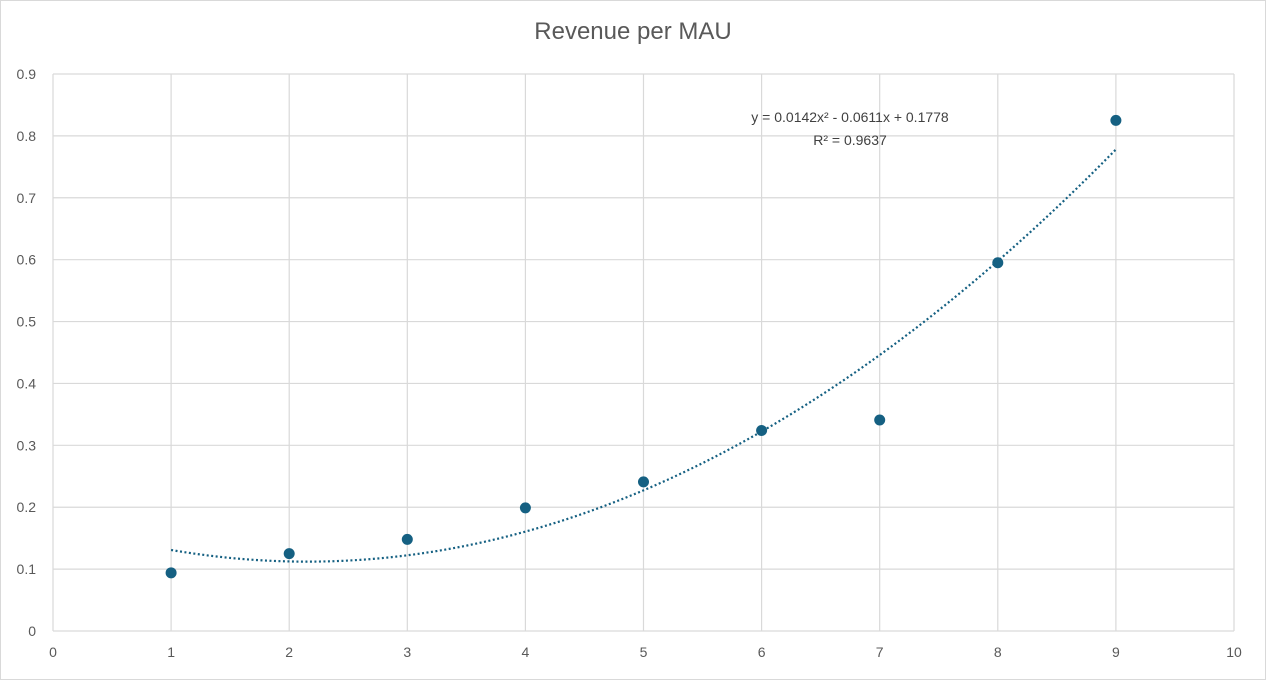  I want to click on chart-title: Revenue per MAU, so click(633, 31).